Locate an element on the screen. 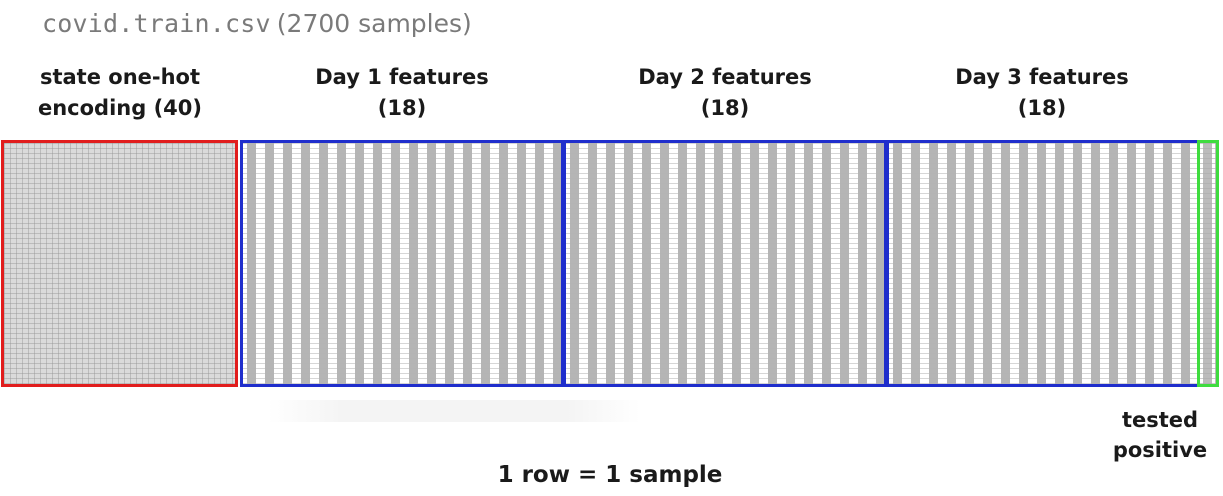 The width and height of the screenshot is (1223, 496). dataset-title: covid.train.csv (2700 samples) is located at coordinates (257, 24).